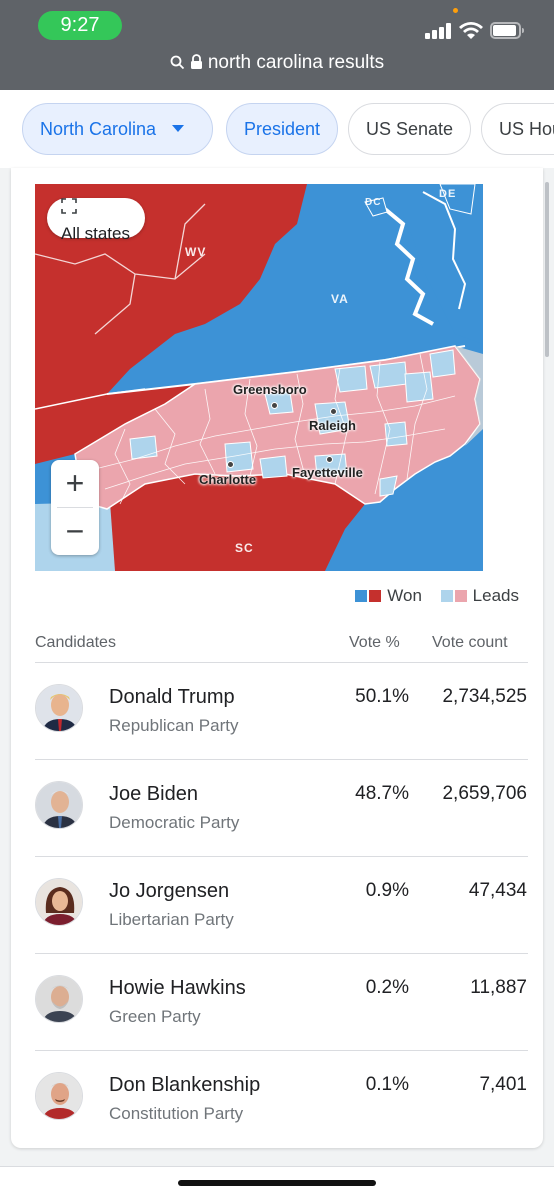  I want to click on city-label-charlotte: Charlotte, so click(228, 479).